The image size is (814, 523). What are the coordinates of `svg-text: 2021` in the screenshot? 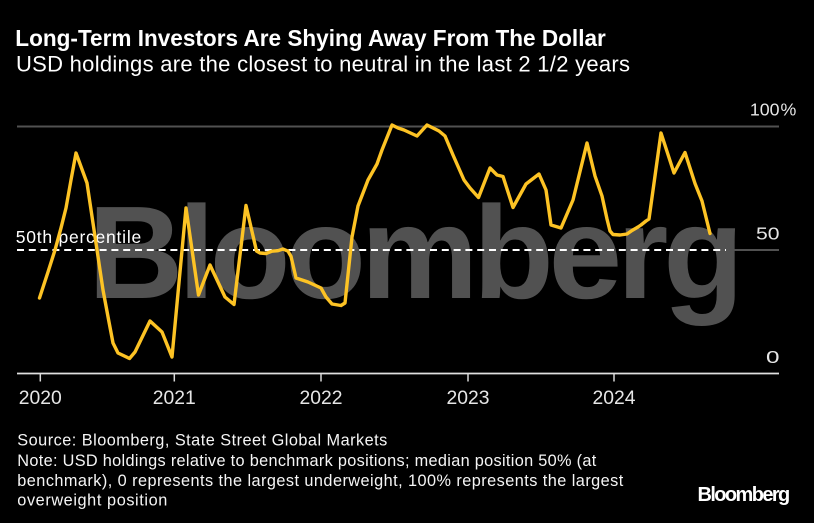 It's located at (174, 398).